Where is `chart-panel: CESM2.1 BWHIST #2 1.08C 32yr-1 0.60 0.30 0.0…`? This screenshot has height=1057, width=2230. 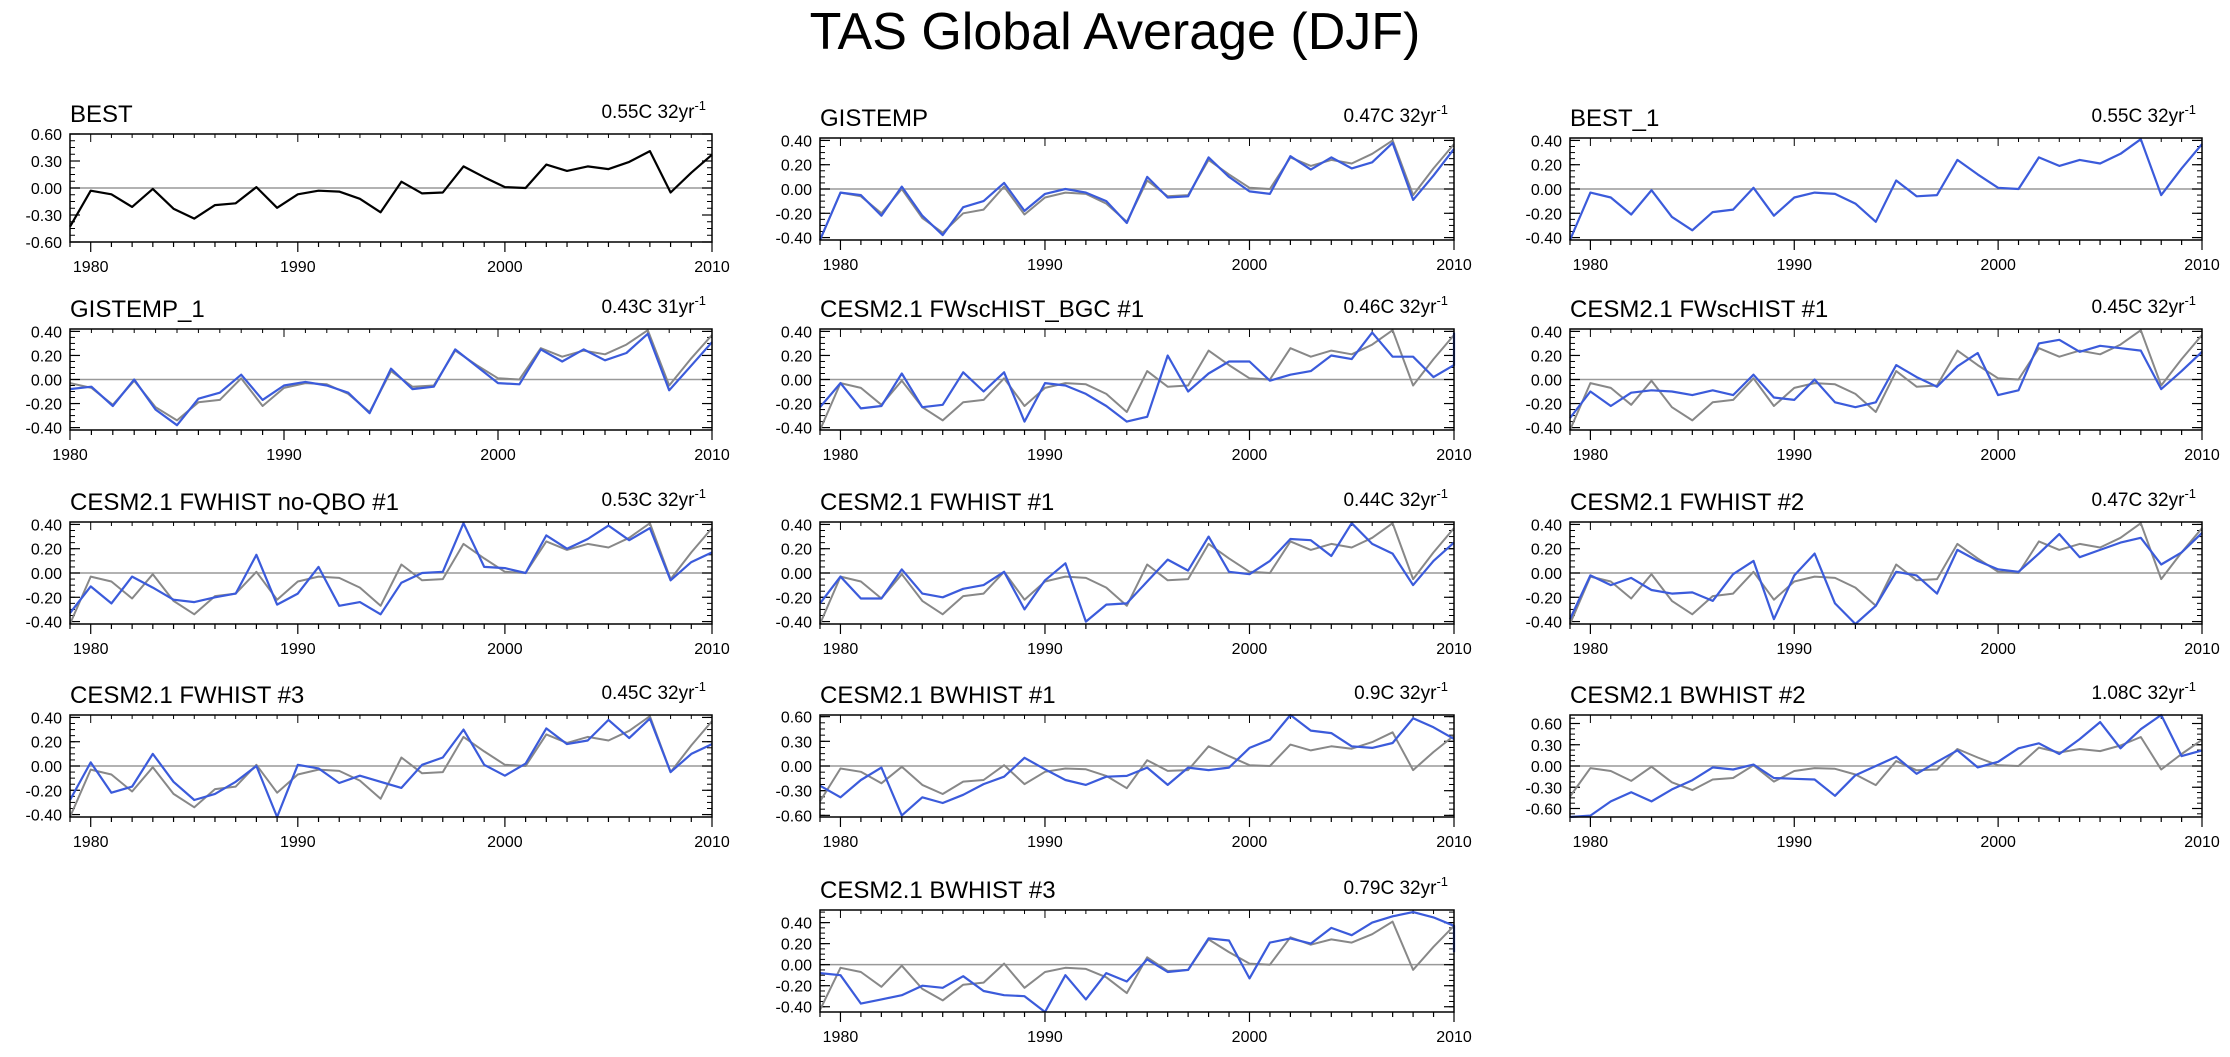 chart-panel: CESM2.1 BWHIST #2 1.08C 32yr-1 0.60 0.30 0.0… is located at coordinates (1873, 765).